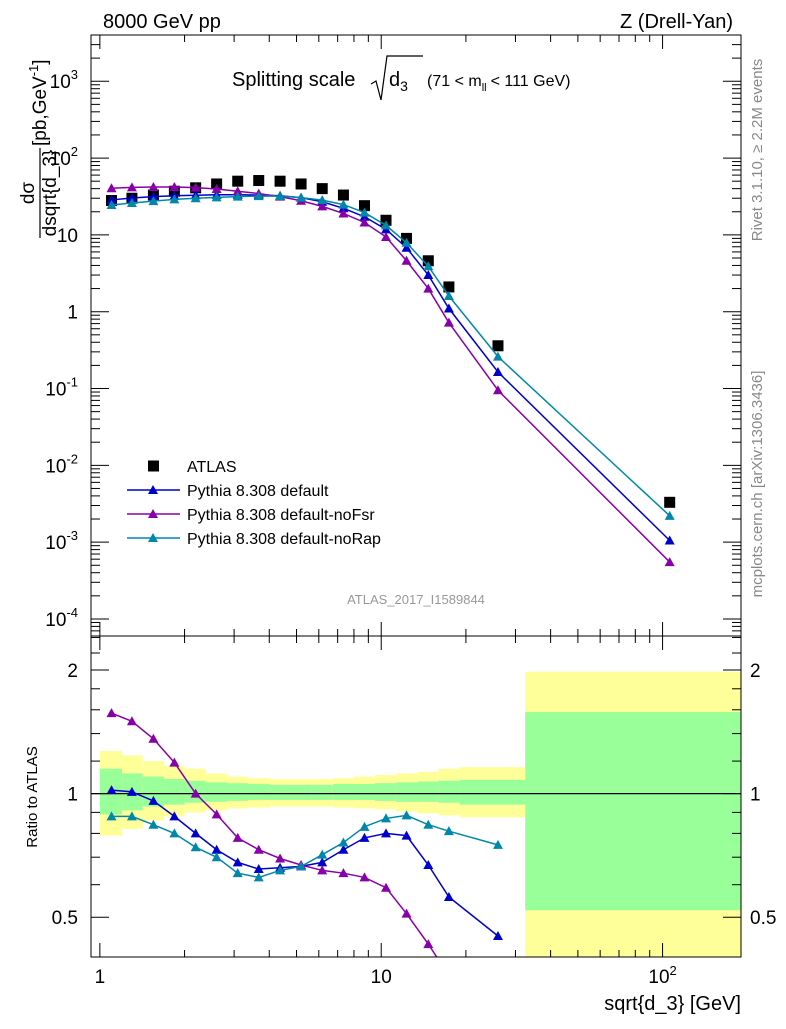 Image resolution: width=786 pixels, height=1029 pixels. Describe the element at coordinates (72, 313) in the screenshot. I see `y-tick-label: 1` at that location.